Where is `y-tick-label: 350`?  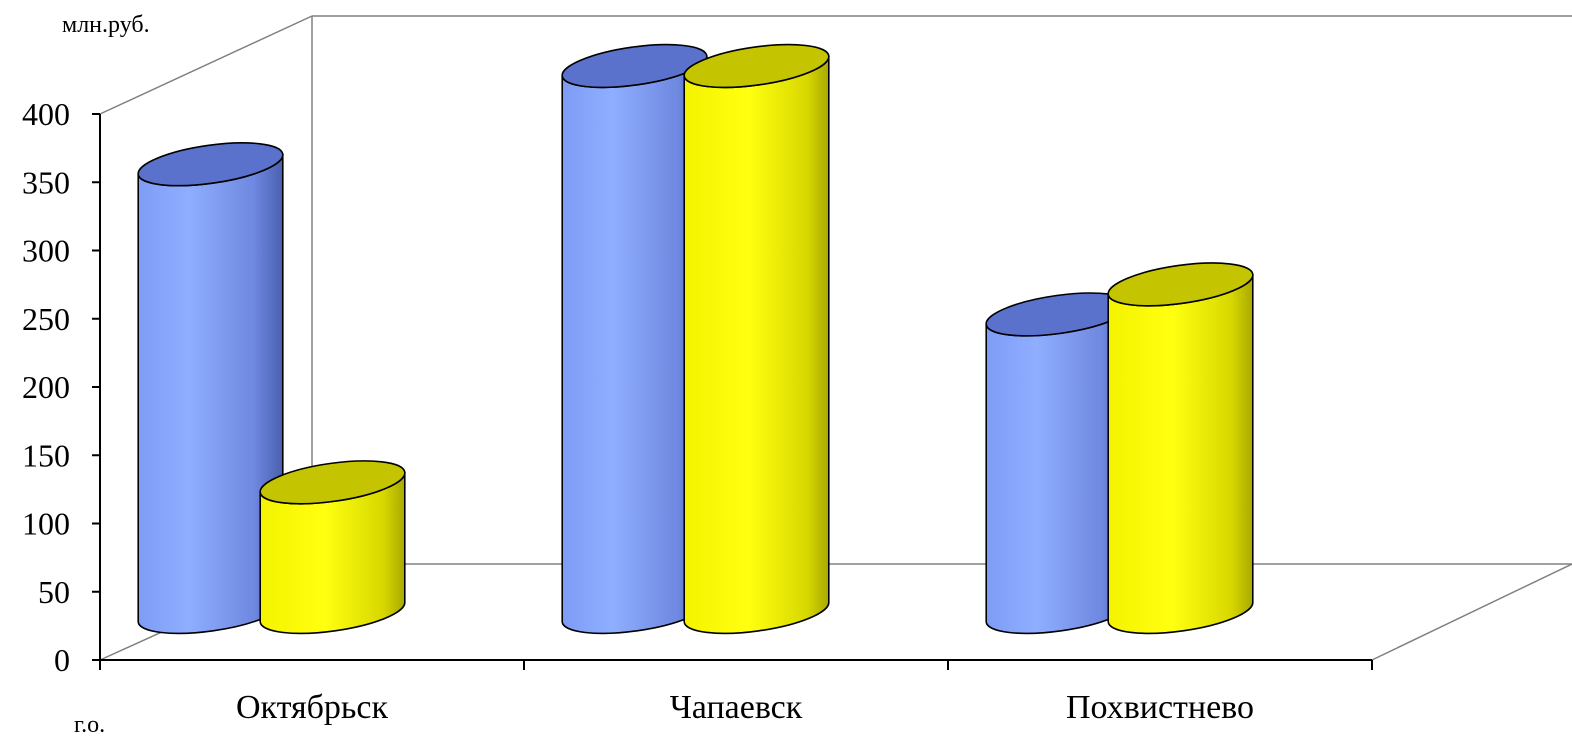
y-tick-label: 350 is located at coordinates (46, 182).